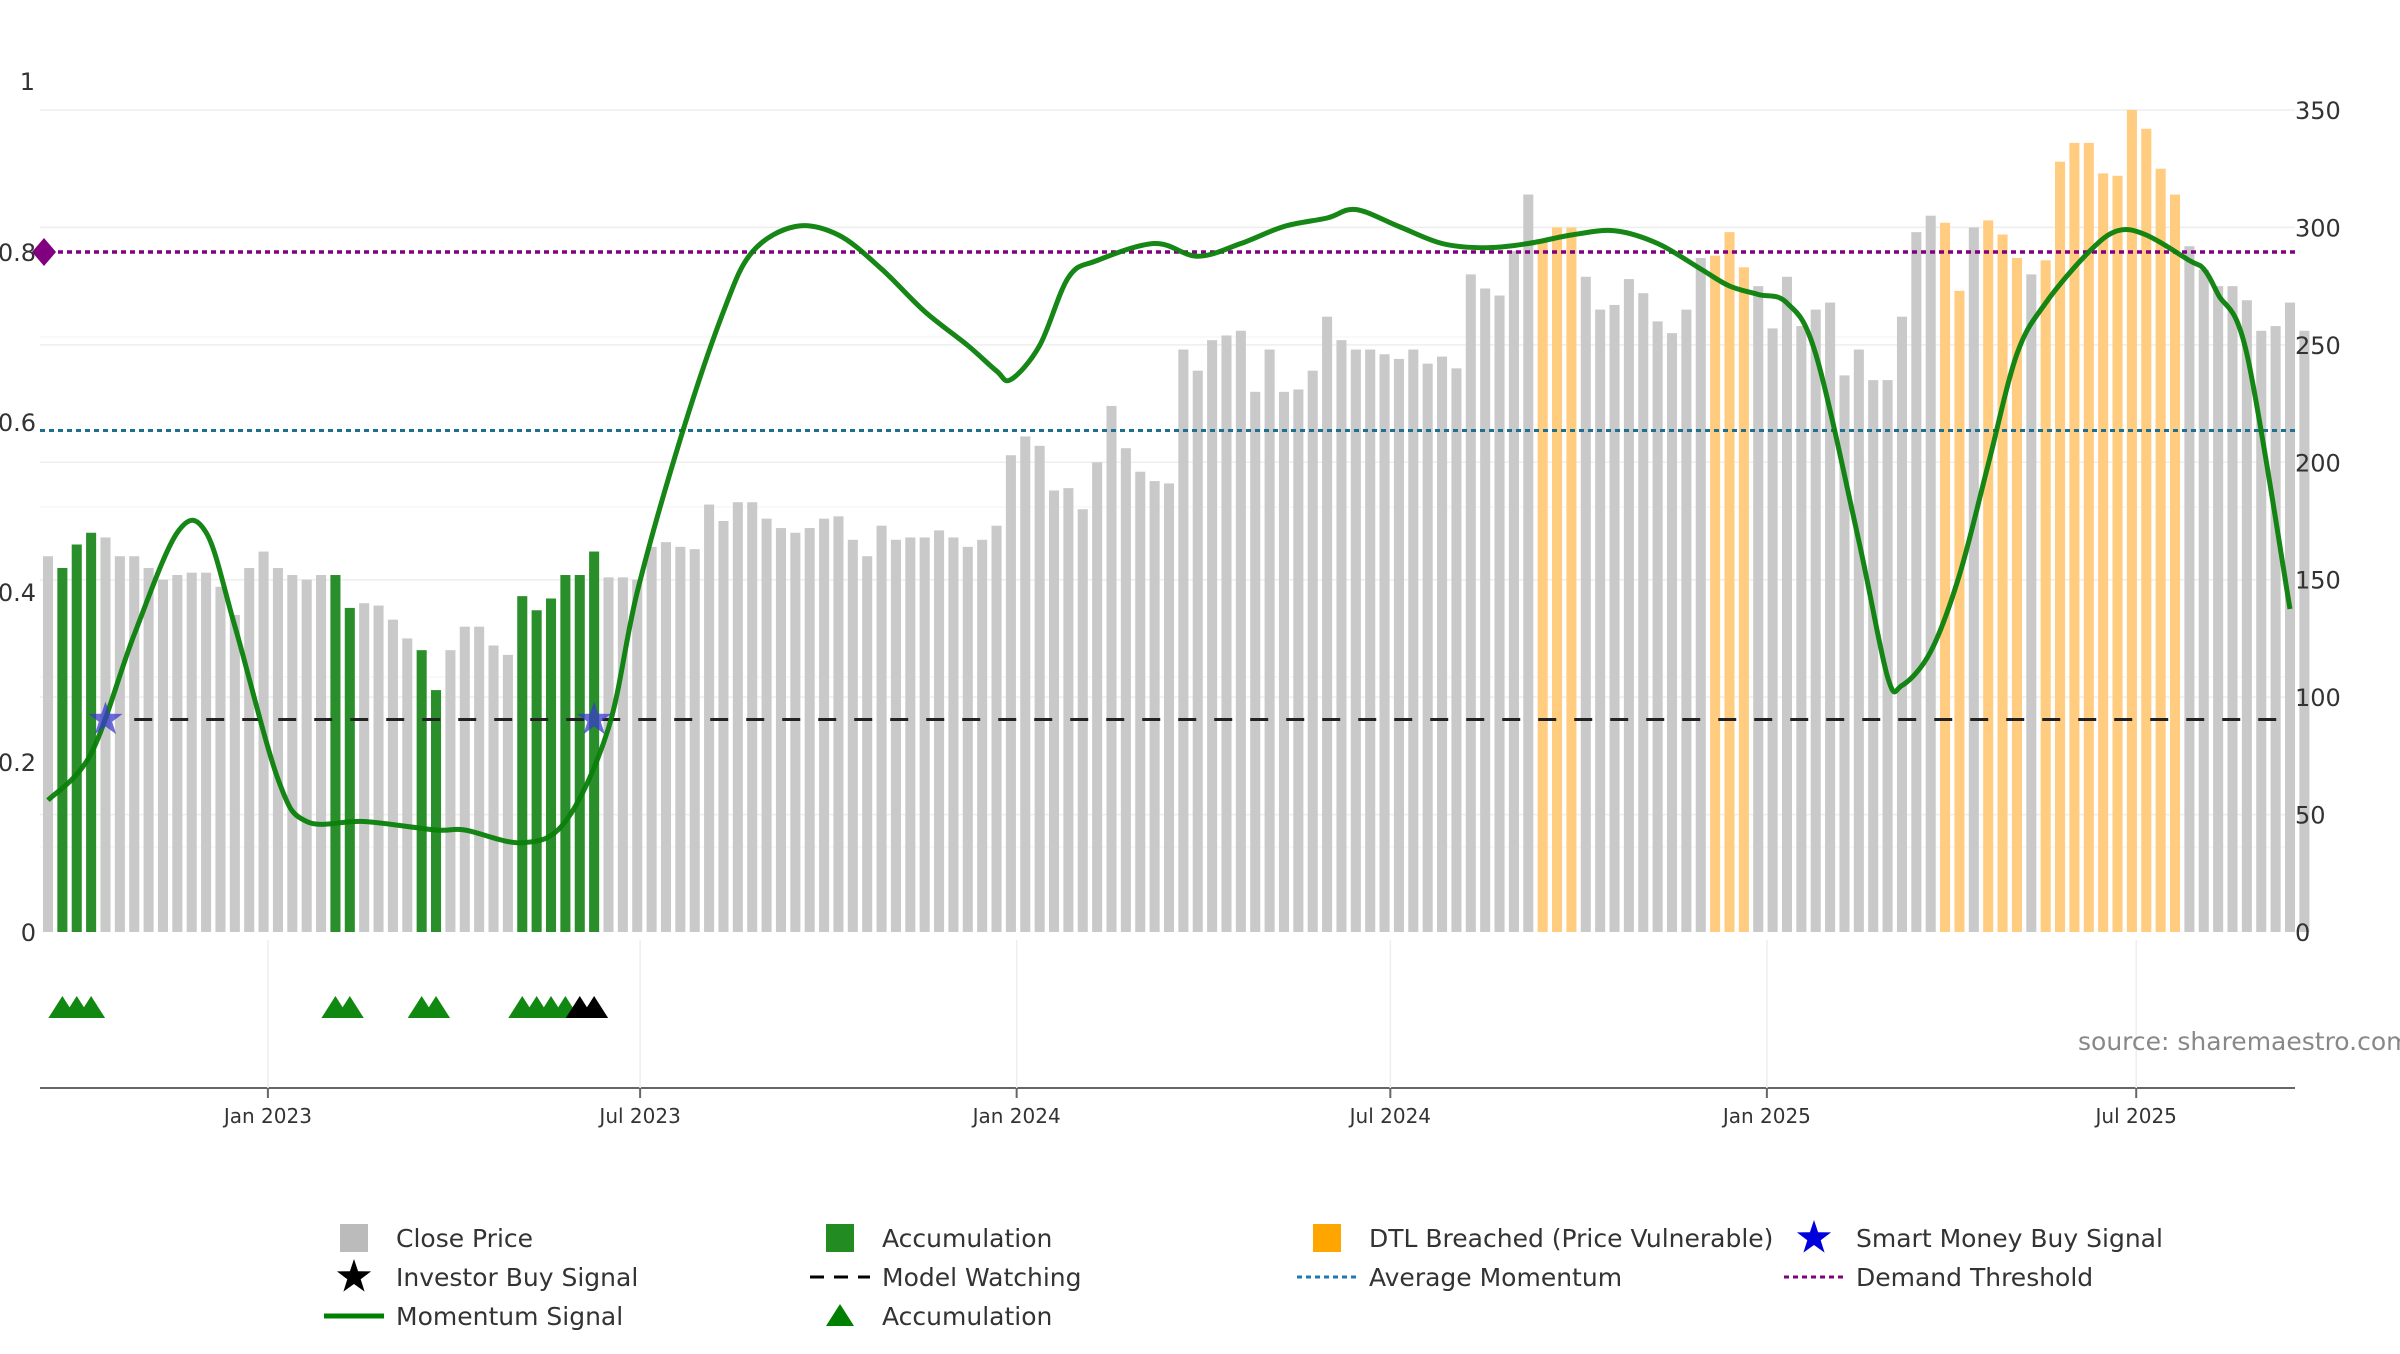 This screenshot has width=2400, height=1354. Describe the element at coordinates (1571, 1238) in the screenshot. I see `legend-label: DTL Breached (Price Vulnerable)` at that location.